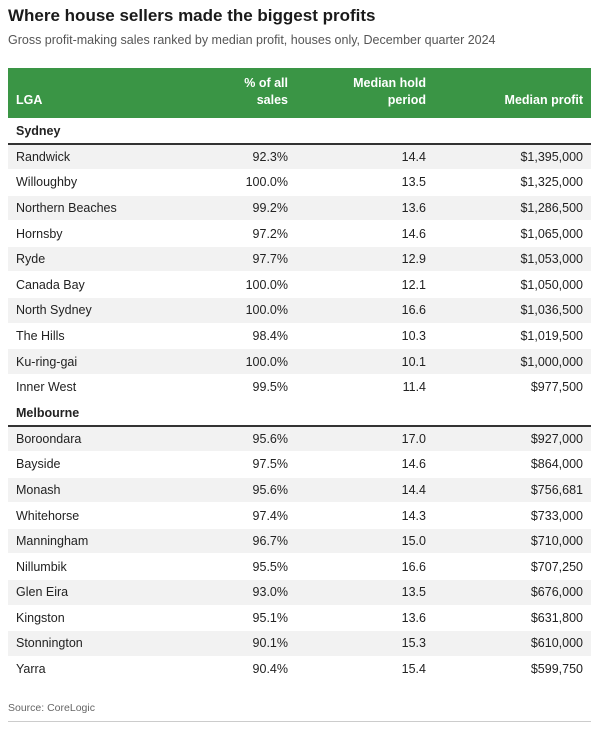 This screenshot has height=730, width=601. Describe the element at coordinates (252, 387) in the screenshot. I see `cell-pct-sales: 99.5%` at that location.